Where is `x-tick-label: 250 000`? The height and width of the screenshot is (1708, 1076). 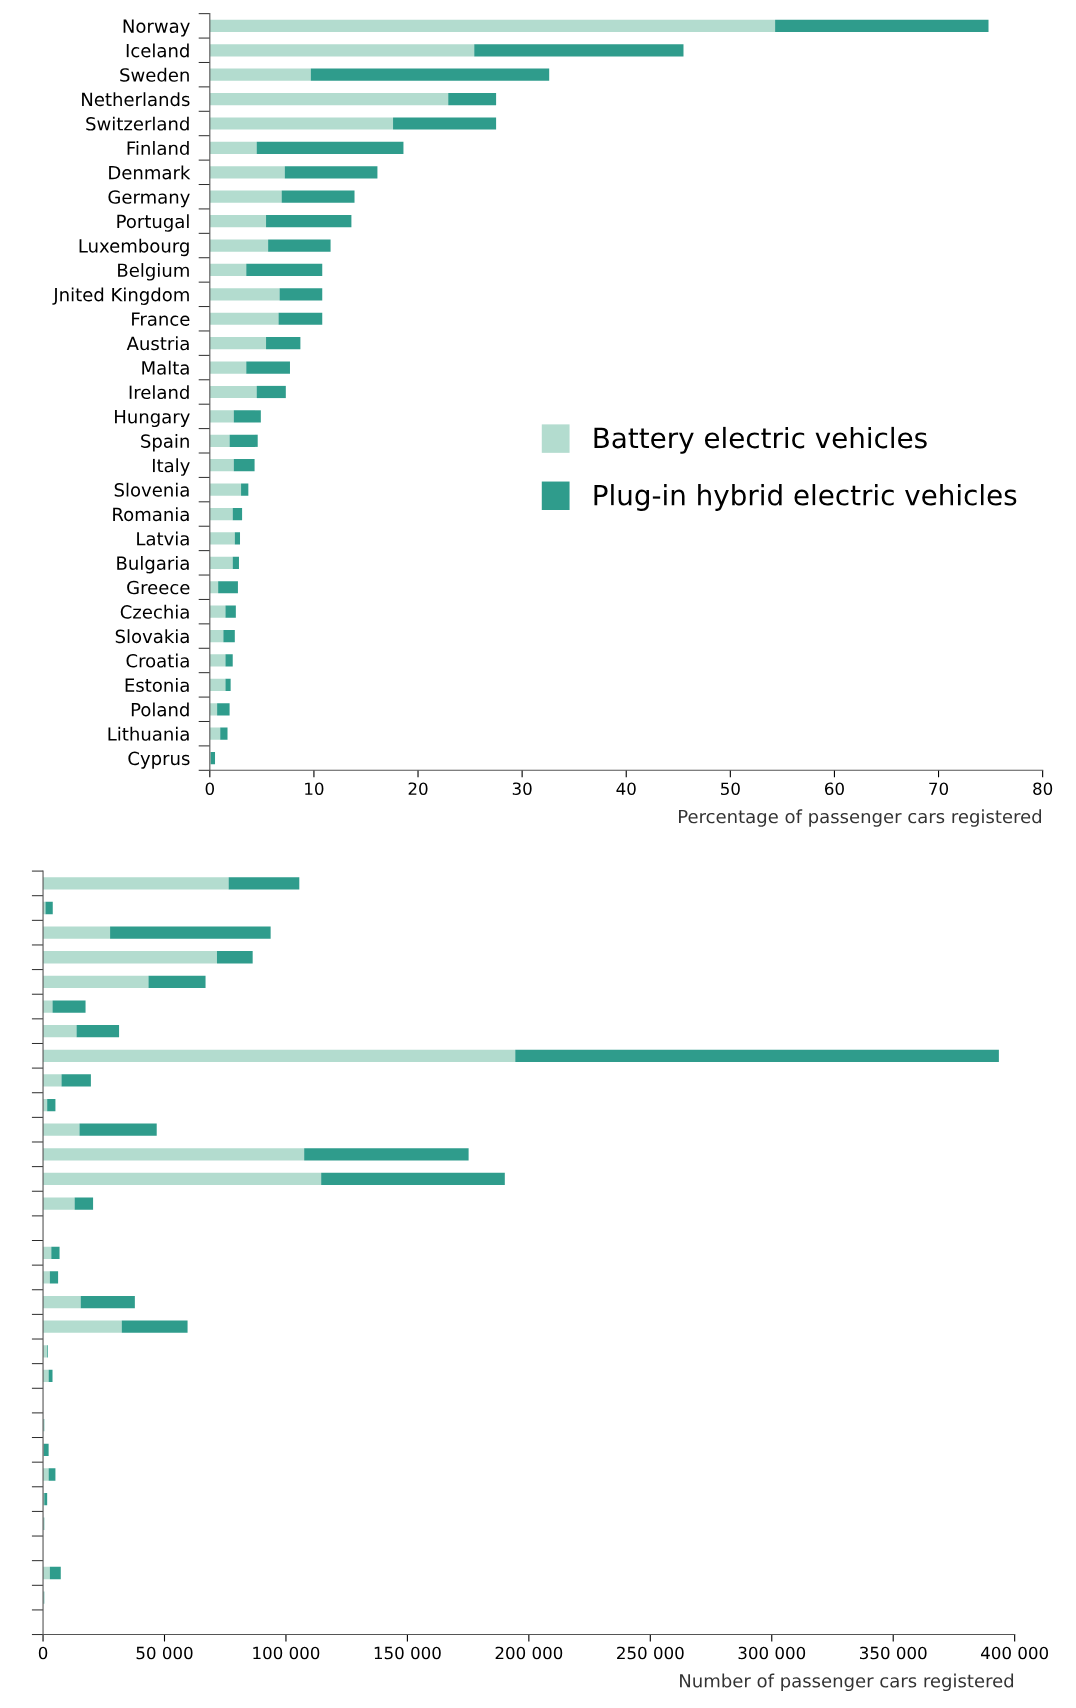
x-tick-label: 250 000 is located at coordinates (650, 1653).